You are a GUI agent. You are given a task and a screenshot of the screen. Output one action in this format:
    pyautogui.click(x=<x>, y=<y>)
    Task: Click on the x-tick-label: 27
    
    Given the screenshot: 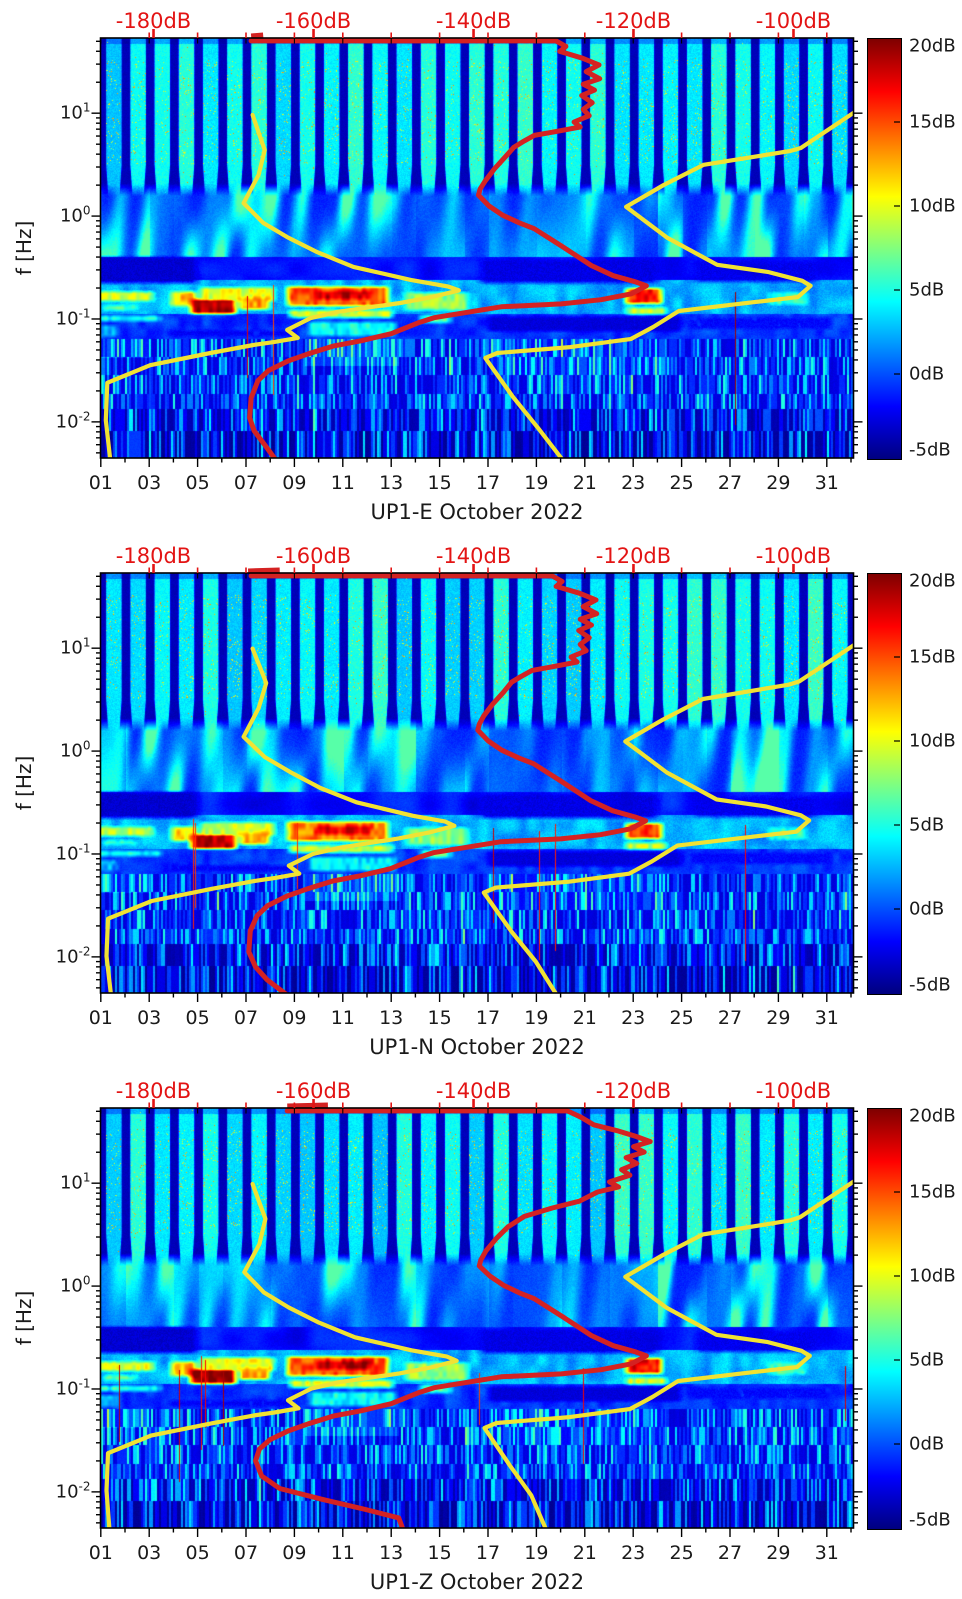 What is the action you would take?
    pyautogui.click(x=730, y=1018)
    